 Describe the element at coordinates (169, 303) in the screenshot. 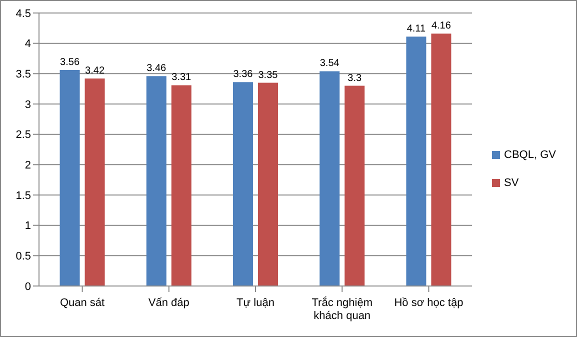

I see `x-tick-label: Vấn đáp` at that location.